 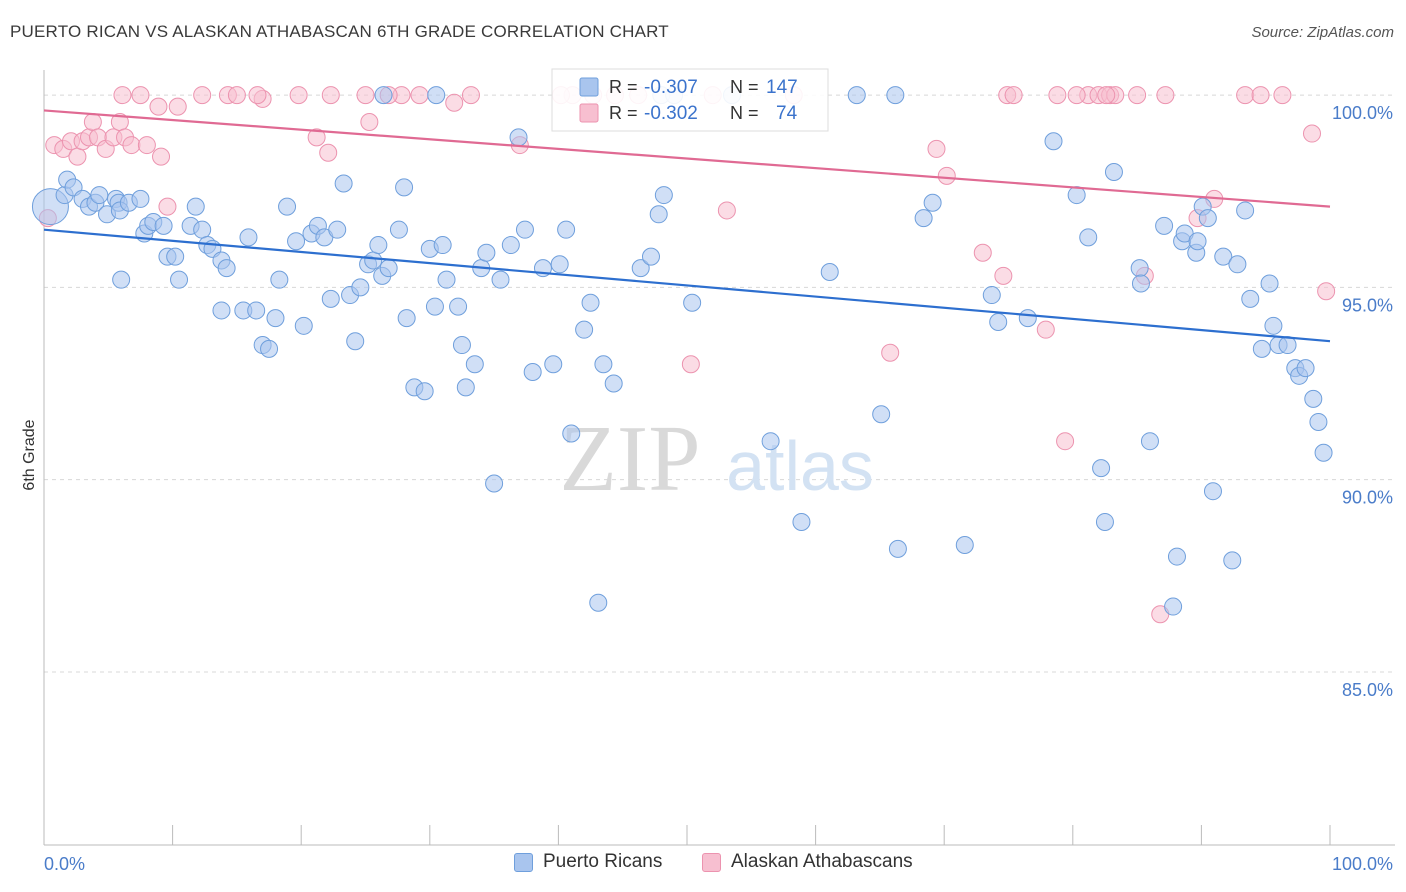 I want to click on watermark-zip: ZIP, so click(x=630, y=459).